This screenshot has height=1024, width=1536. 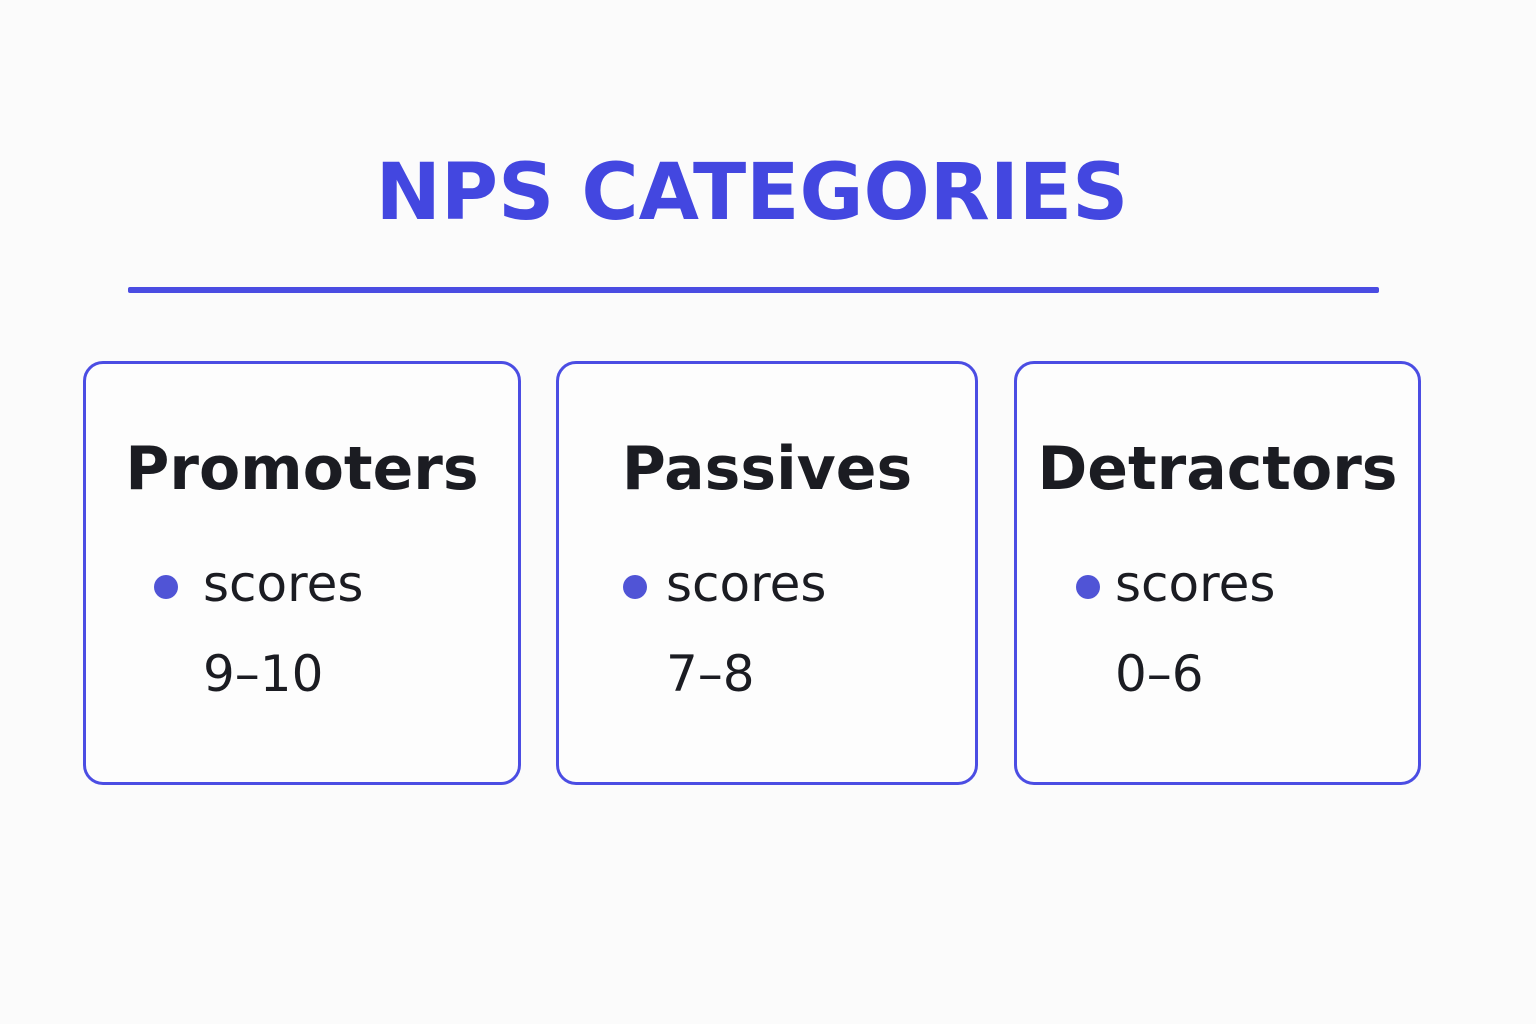 What do you see at coordinates (1217, 469) in the screenshot?
I see `category-title: Detractors` at bounding box center [1217, 469].